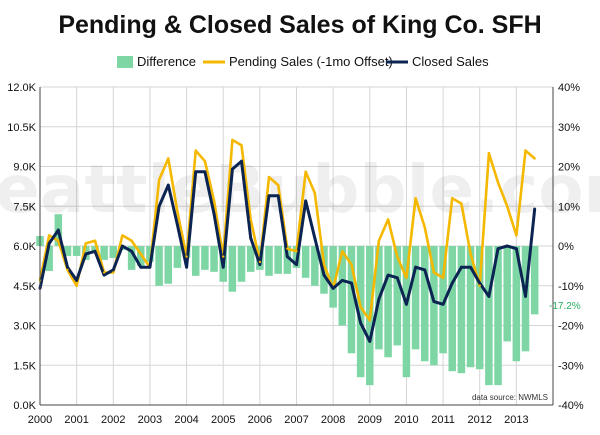 The image size is (600, 435). What do you see at coordinates (24, 168) in the screenshot?
I see `y-left-tick-6: 9.0K` at bounding box center [24, 168].